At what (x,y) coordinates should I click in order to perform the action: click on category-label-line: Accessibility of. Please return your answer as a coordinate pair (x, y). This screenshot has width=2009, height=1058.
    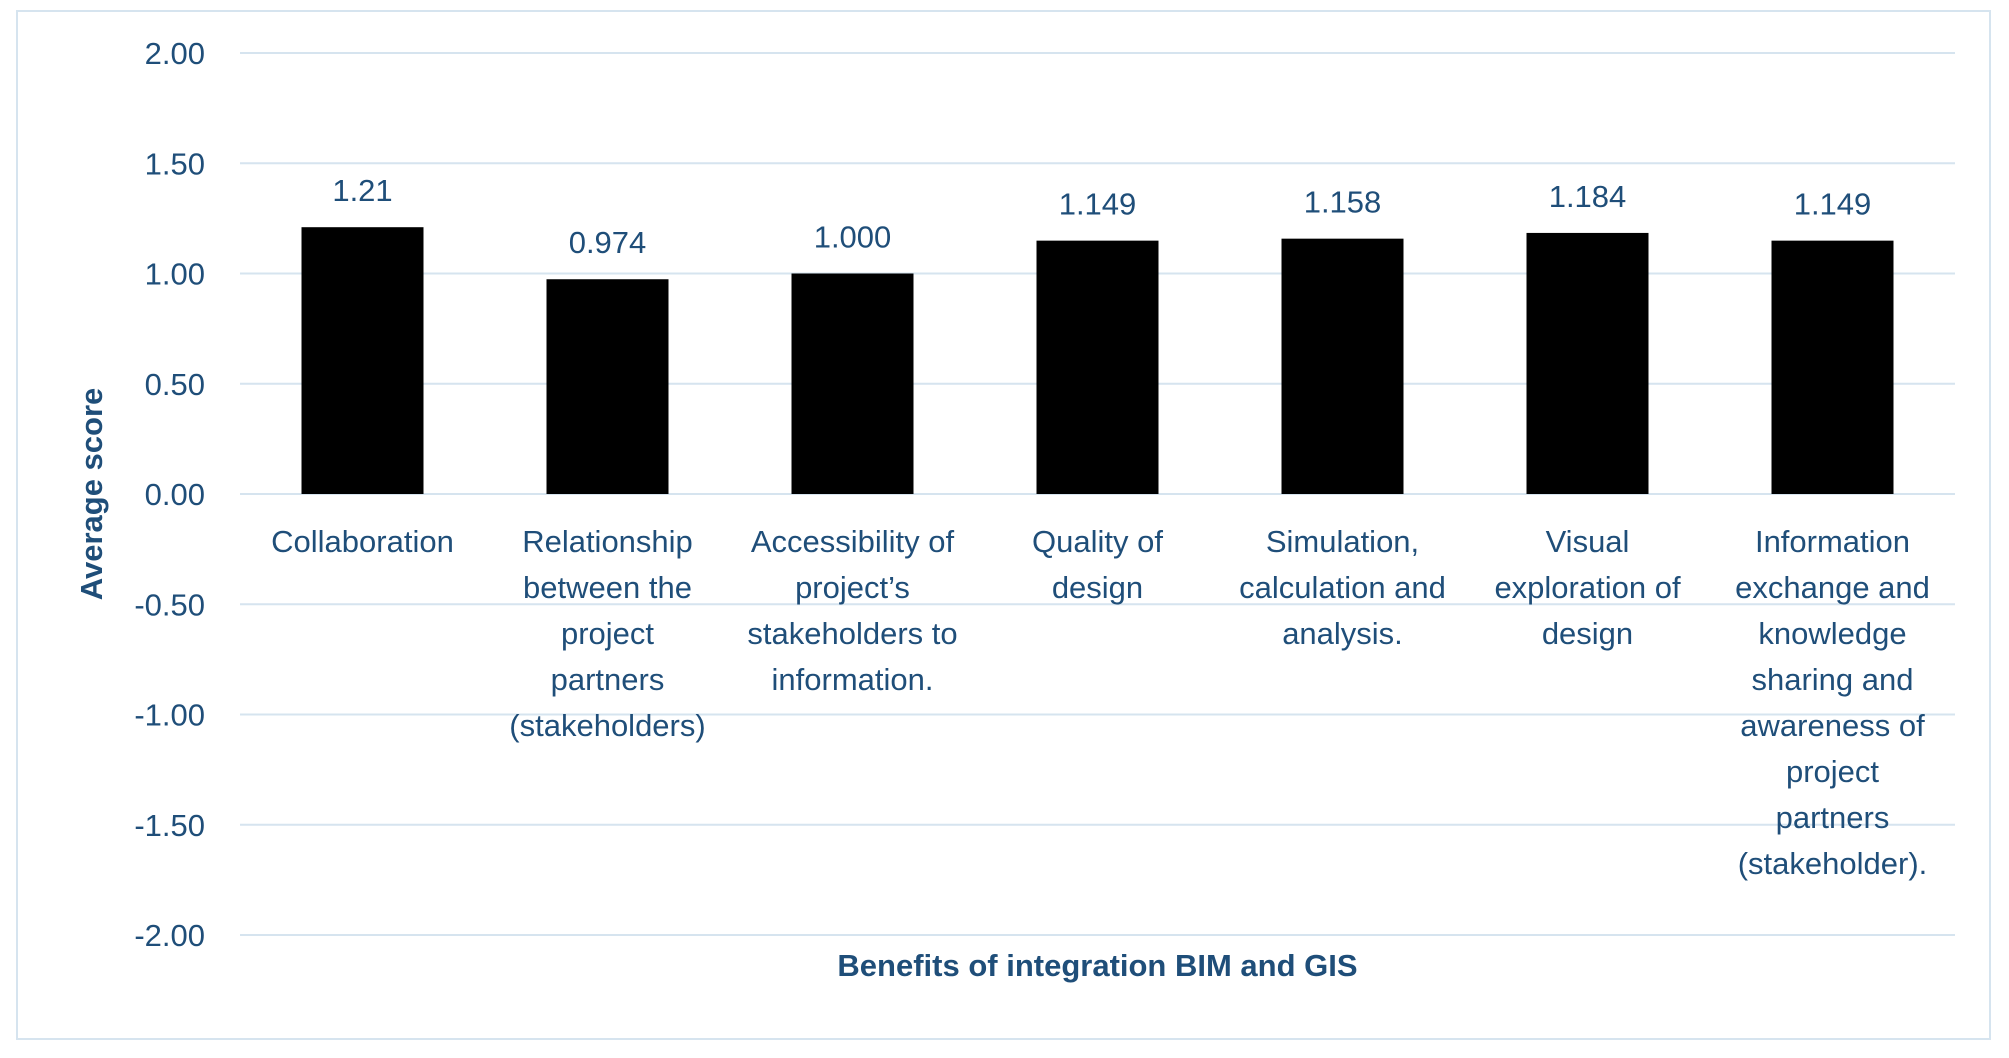
    Looking at the image, I should click on (853, 541).